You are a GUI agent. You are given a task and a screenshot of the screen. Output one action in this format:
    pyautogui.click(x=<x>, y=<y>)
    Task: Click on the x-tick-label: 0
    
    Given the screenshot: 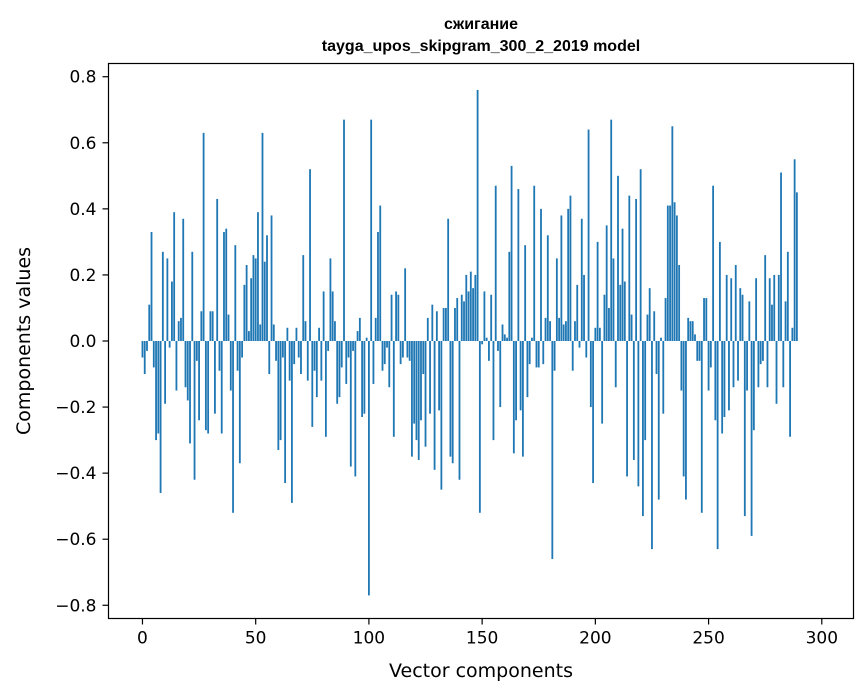 What is the action you would take?
    pyautogui.click(x=142, y=639)
    